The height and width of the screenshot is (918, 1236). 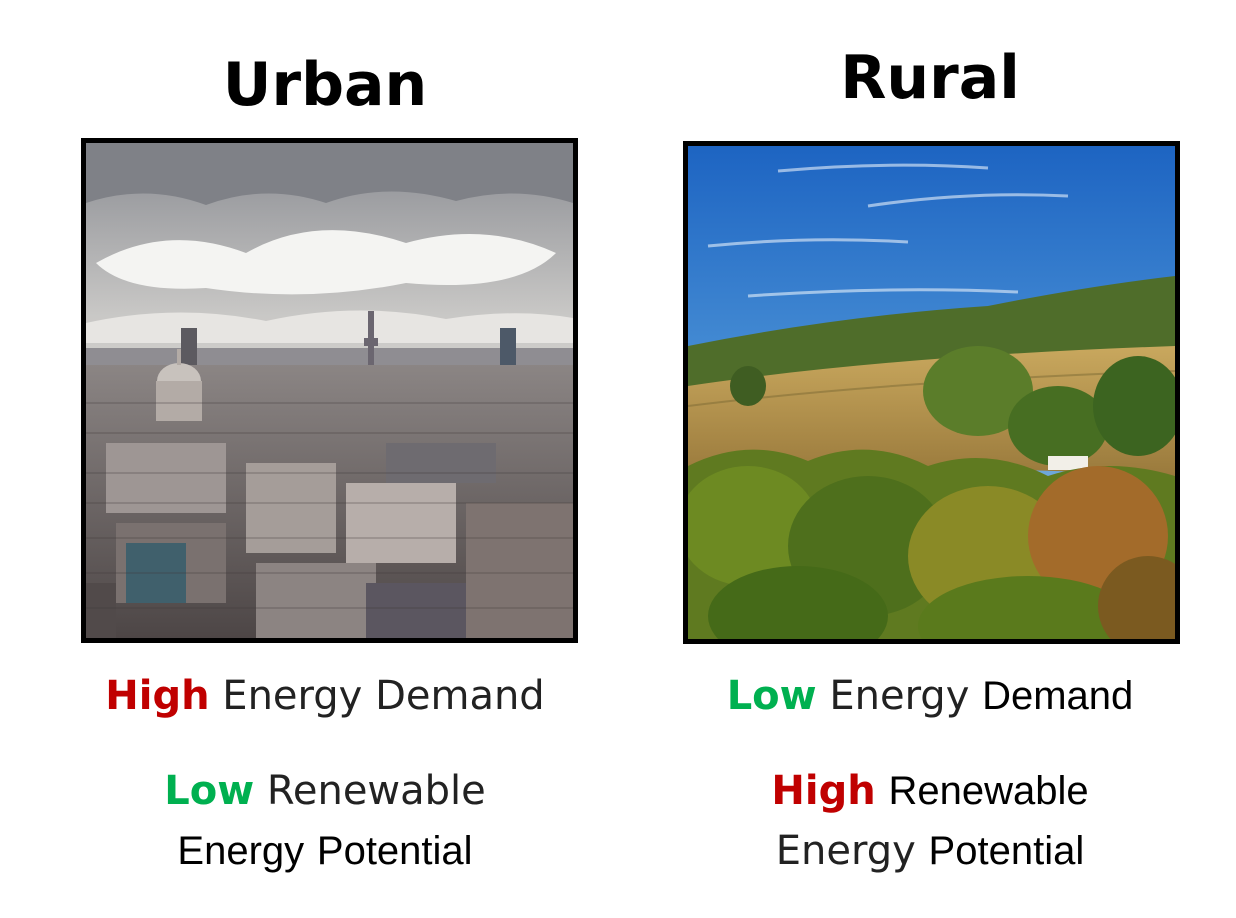 What do you see at coordinates (376, 791) in the screenshot?
I see `urban-renewable-word: Renewable` at bounding box center [376, 791].